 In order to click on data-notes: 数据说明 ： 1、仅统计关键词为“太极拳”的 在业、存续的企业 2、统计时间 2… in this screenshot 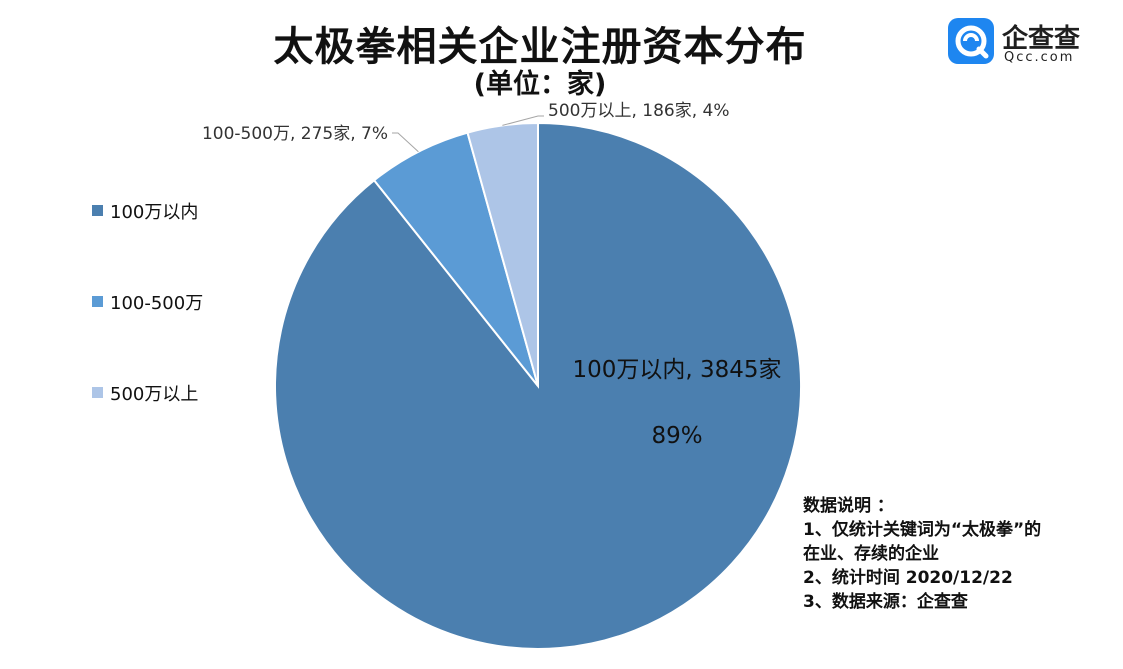, I will do `click(962, 554)`.